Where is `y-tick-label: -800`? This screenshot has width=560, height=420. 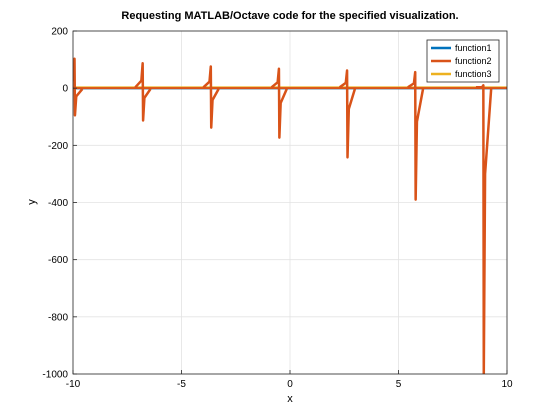 y-tick-label: -800 is located at coordinates (58, 317).